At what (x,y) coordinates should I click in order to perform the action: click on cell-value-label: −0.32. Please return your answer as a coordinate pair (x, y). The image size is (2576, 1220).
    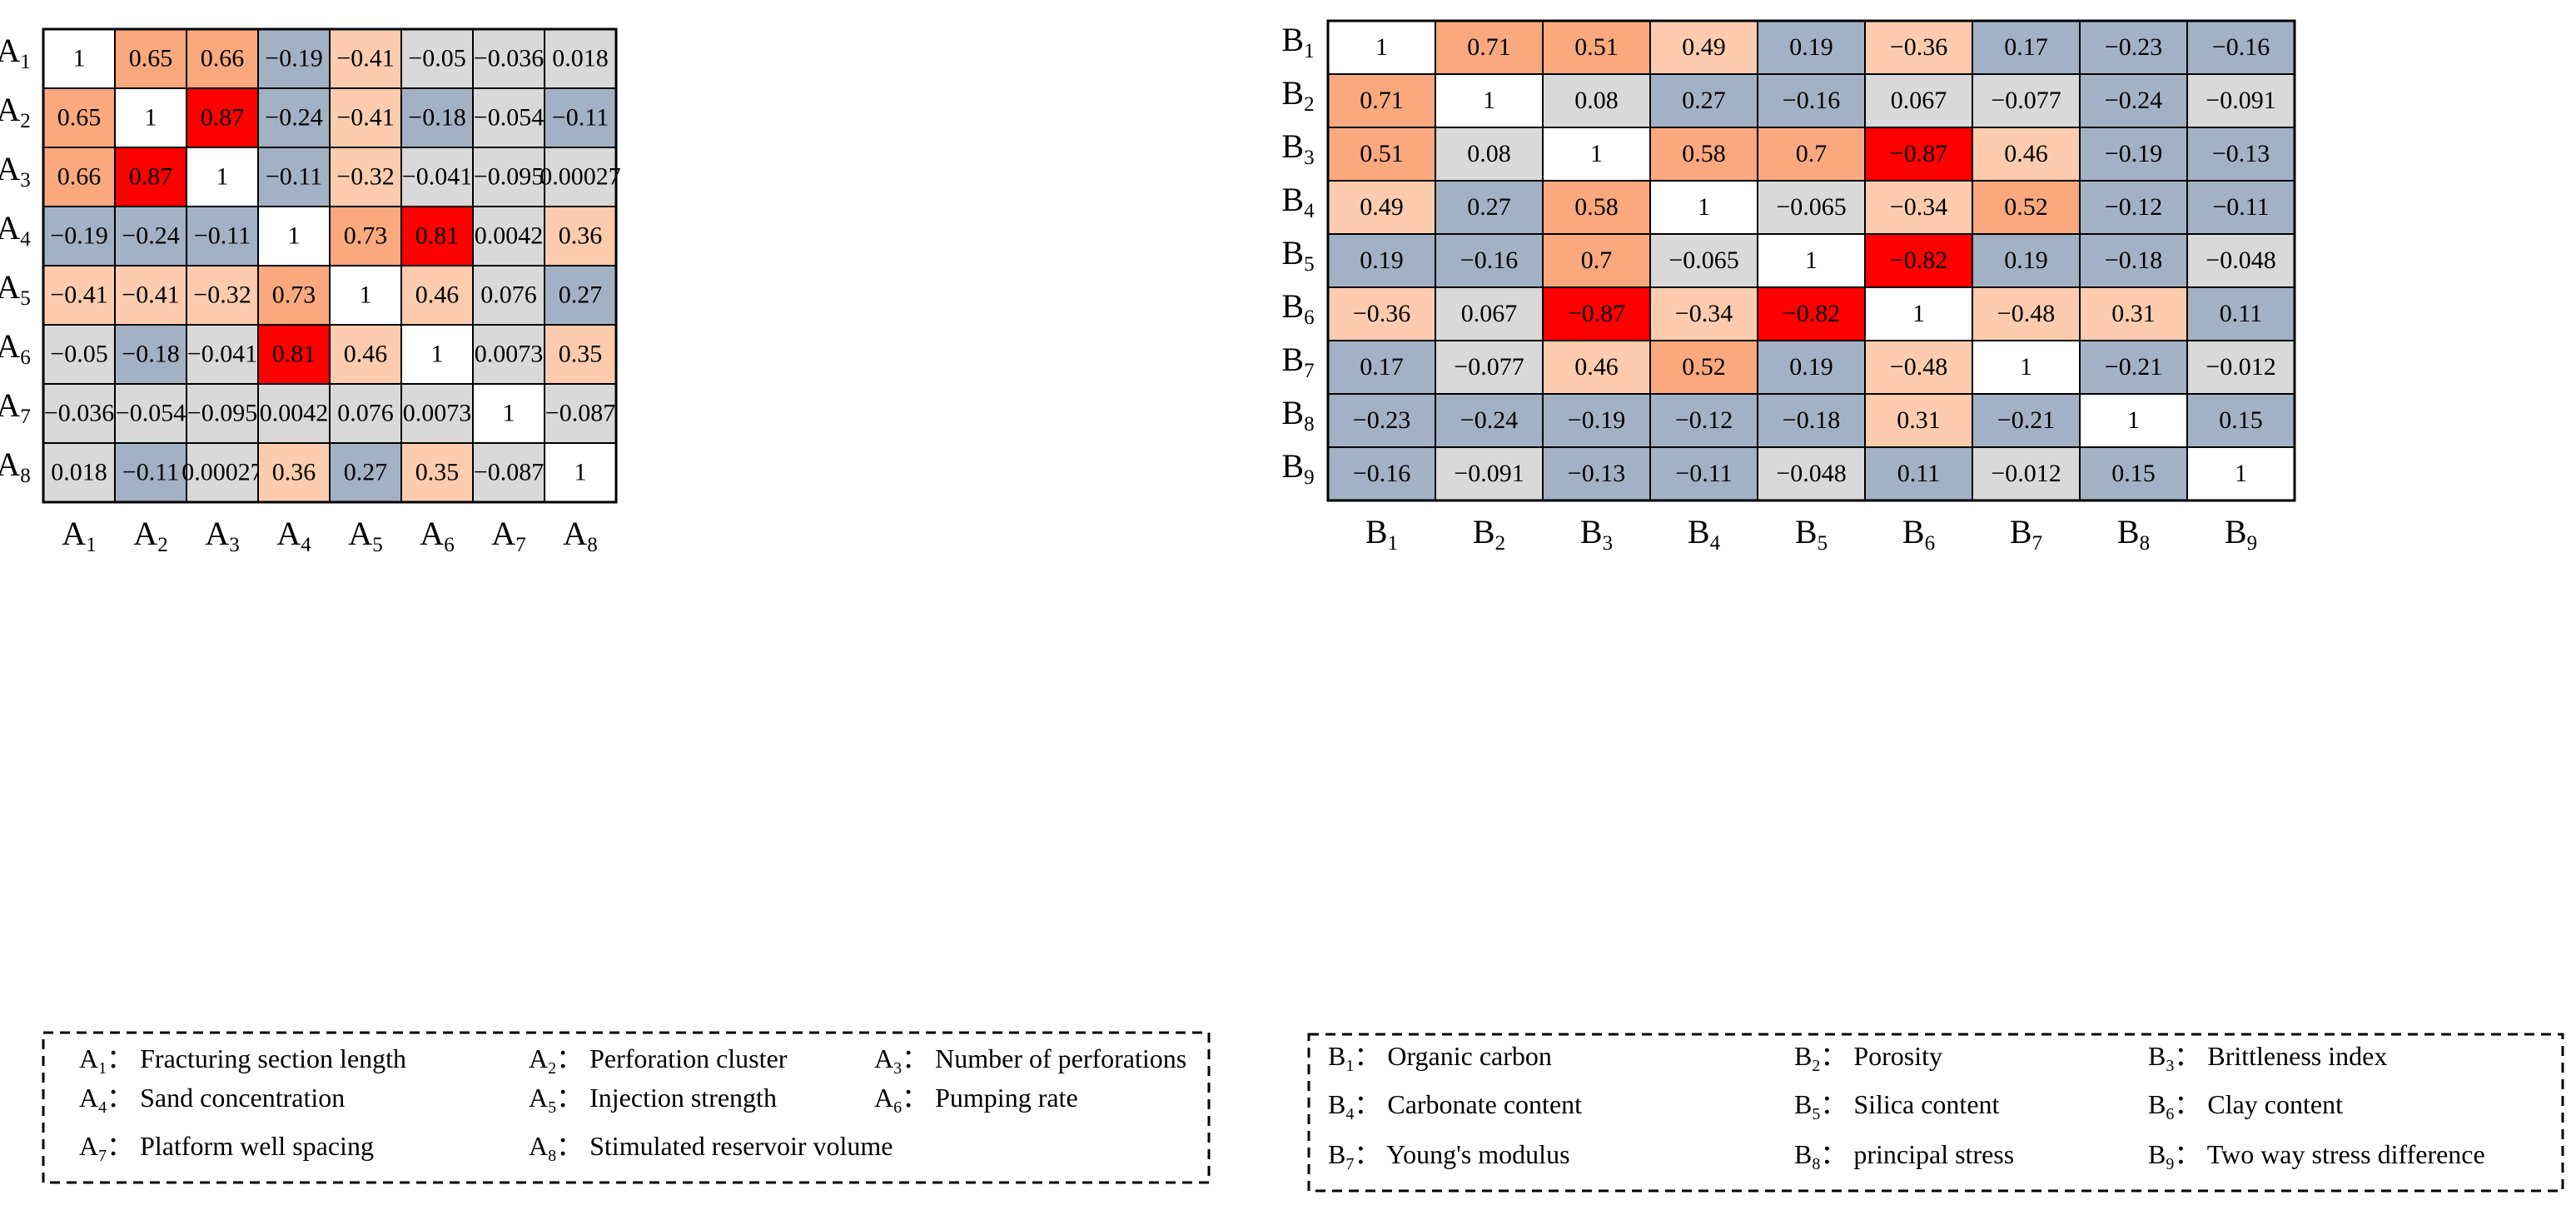
    Looking at the image, I should click on (222, 294).